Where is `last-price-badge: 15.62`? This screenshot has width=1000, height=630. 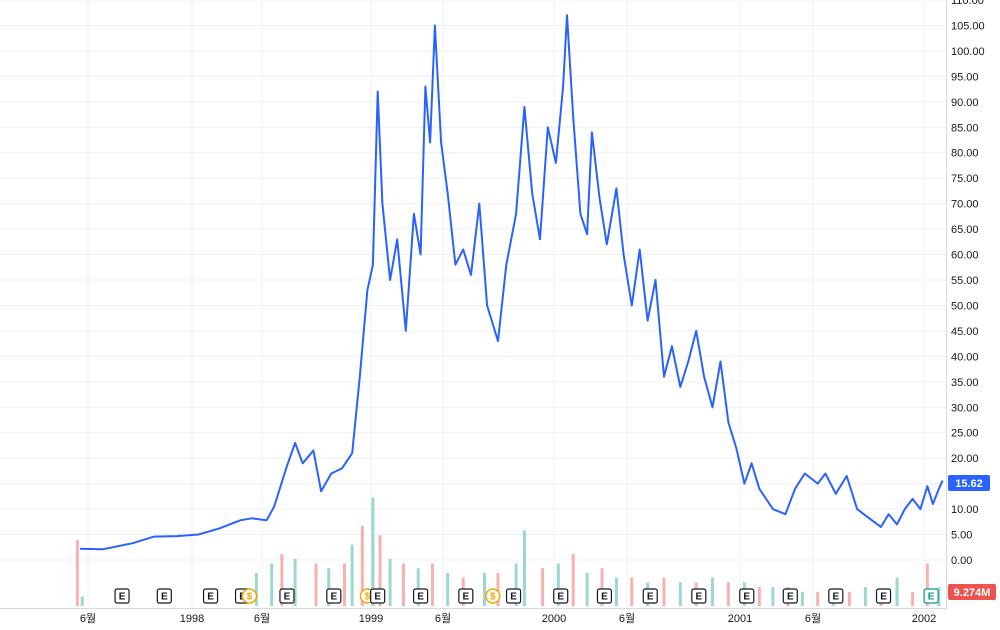 last-price-badge: 15.62 is located at coordinates (969, 483).